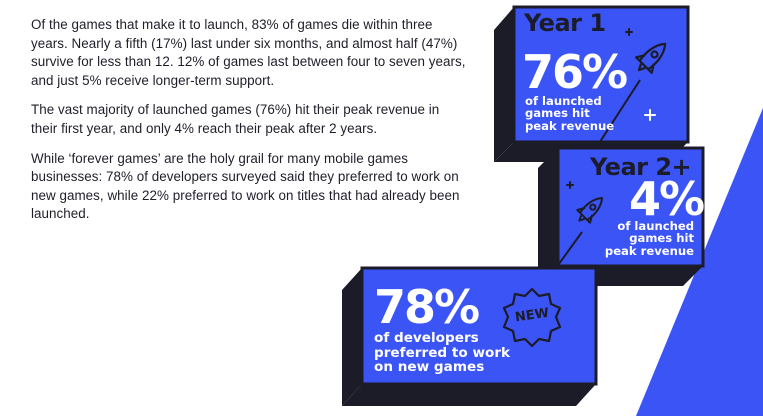 Image resolution: width=763 pixels, height=416 pixels. I want to click on year2-description: of launched games hit peak revenue, so click(648, 238).